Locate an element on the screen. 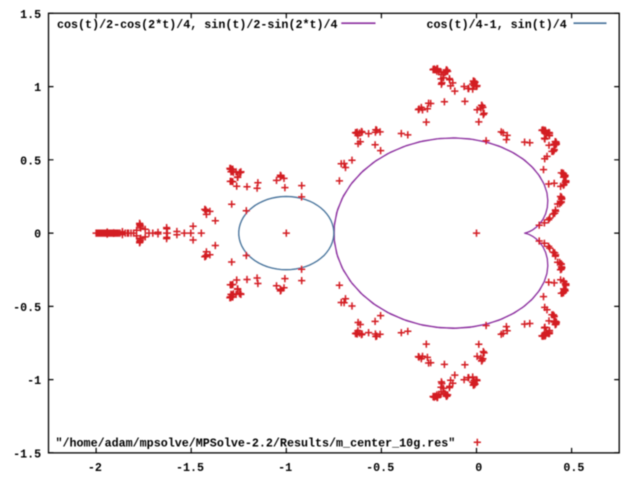 Image resolution: width=640 pixels, height=485 pixels. svg-text: 1.5 is located at coordinates (30, 15).